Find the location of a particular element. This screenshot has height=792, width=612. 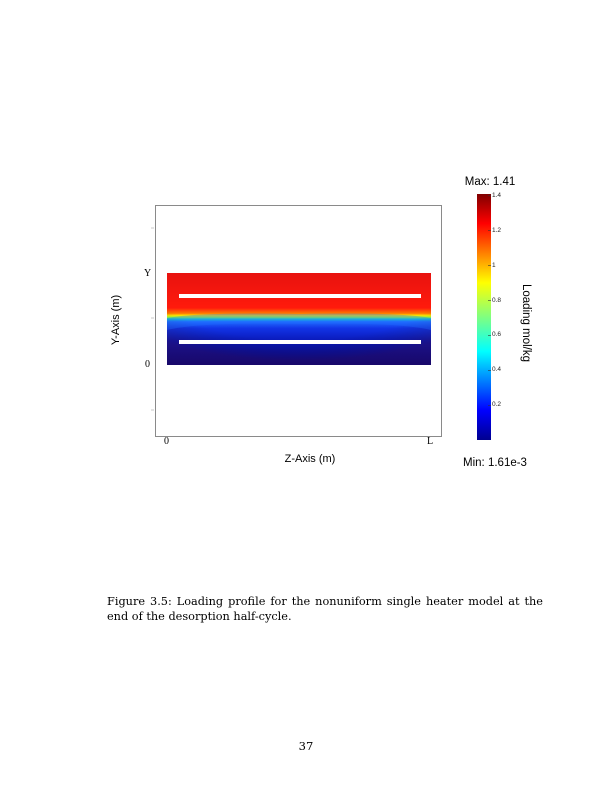

y-tick-top: Y is located at coordinates (148, 273).